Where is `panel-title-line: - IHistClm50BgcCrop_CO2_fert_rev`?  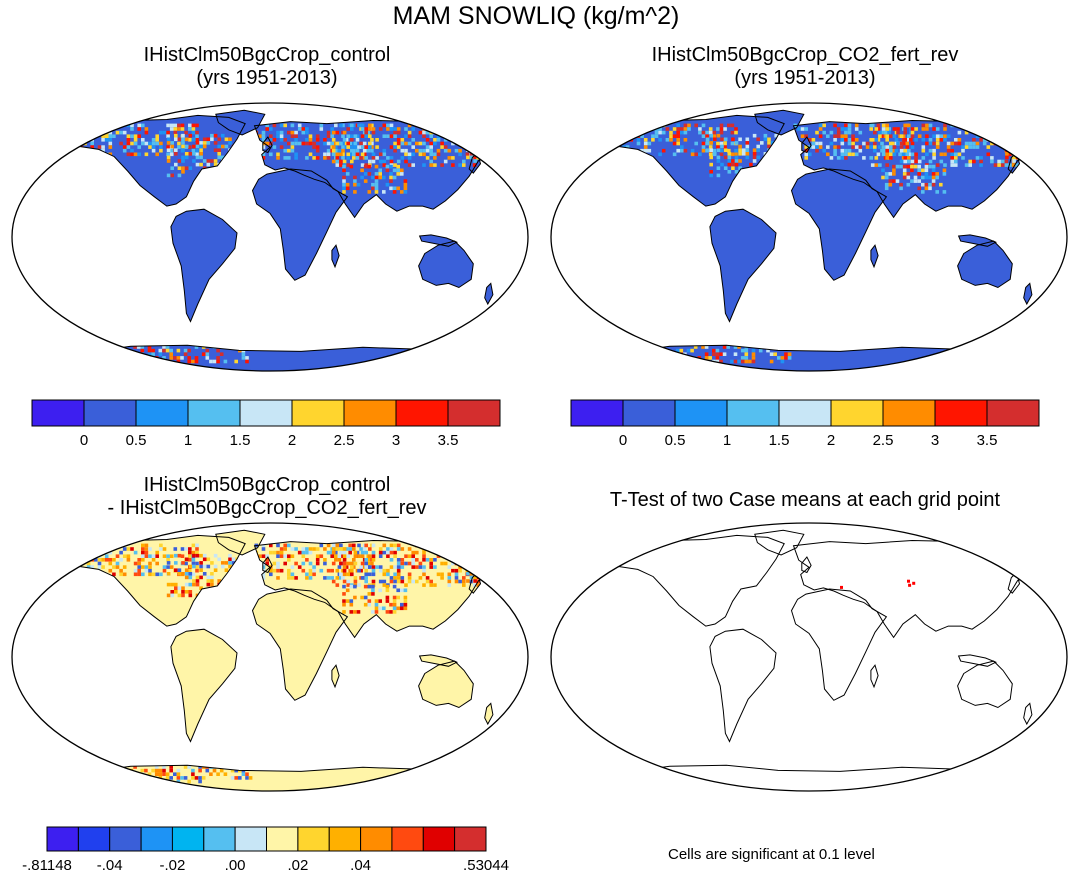 panel-title-line: - IHistClm50BgcCrop_CO2_fert_rev is located at coordinates (267, 508).